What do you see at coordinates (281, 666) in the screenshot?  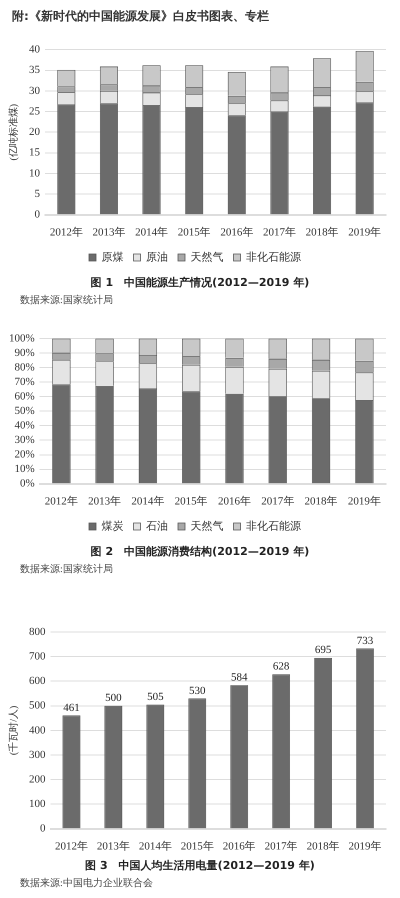 I see `data-label: 628` at bounding box center [281, 666].